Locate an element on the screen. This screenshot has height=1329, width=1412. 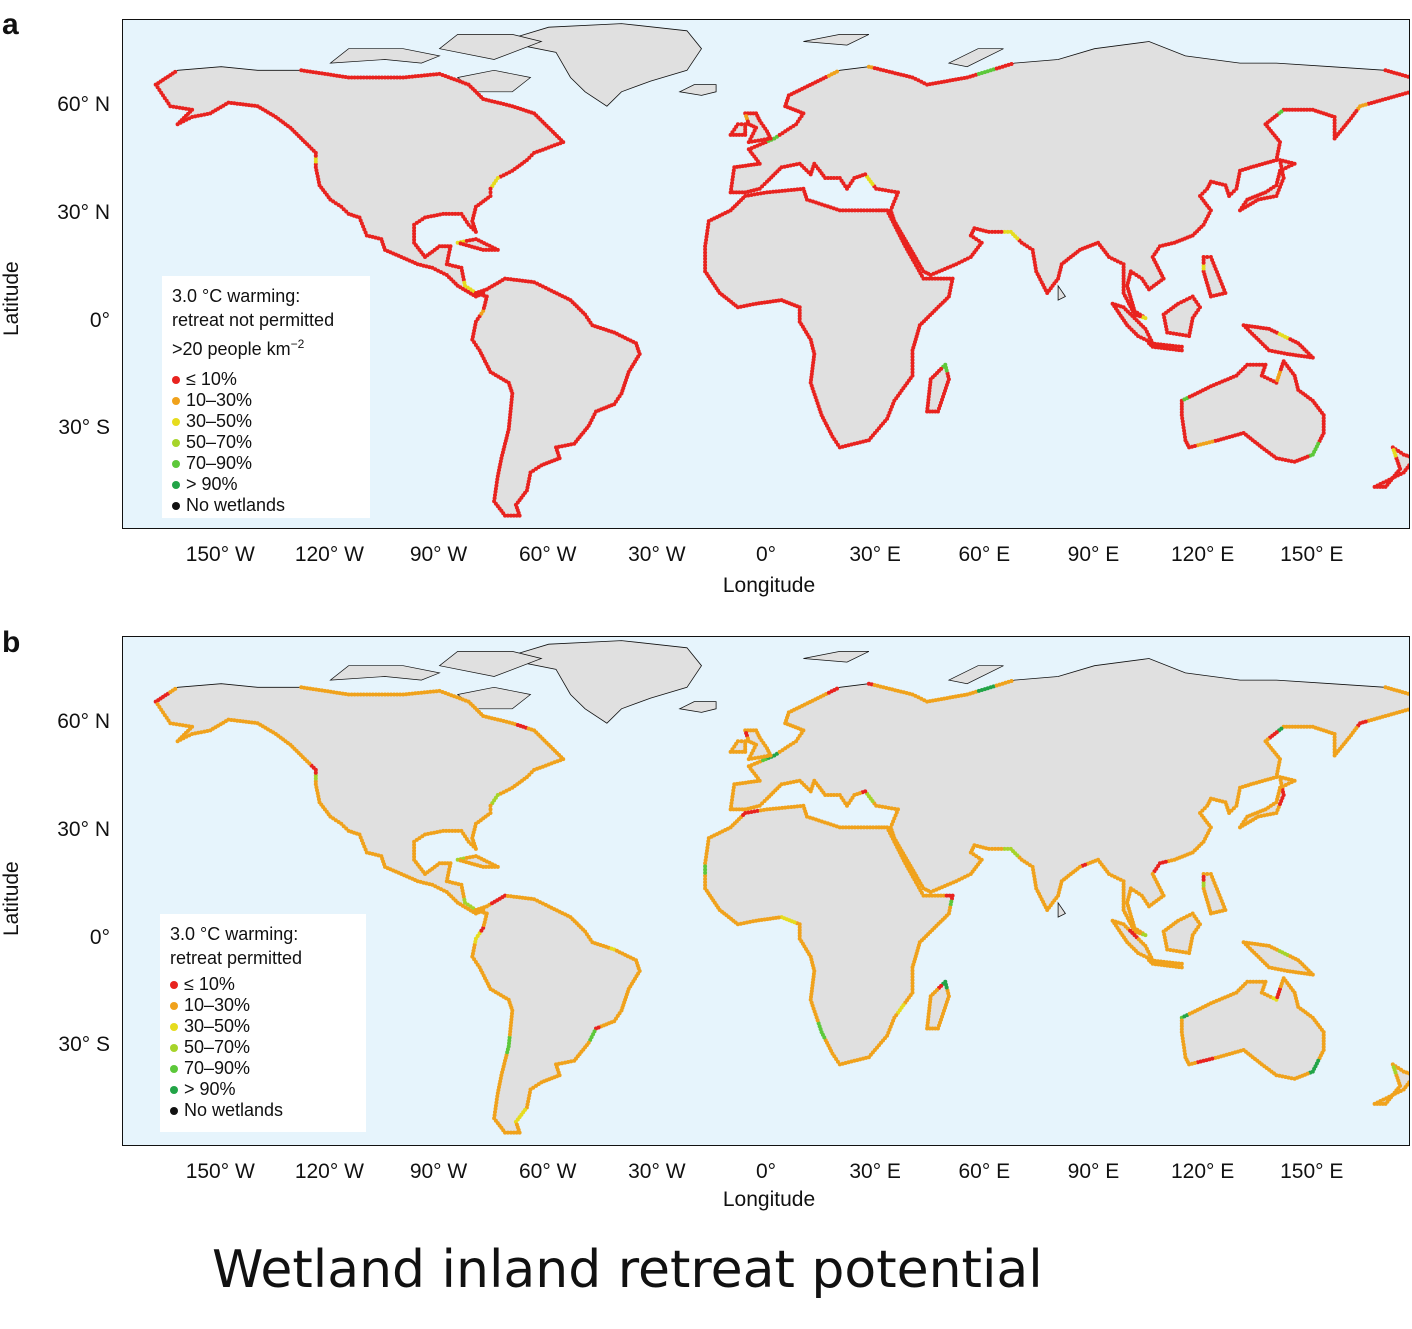
landmass-greenland is located at coordinates (601, 682).